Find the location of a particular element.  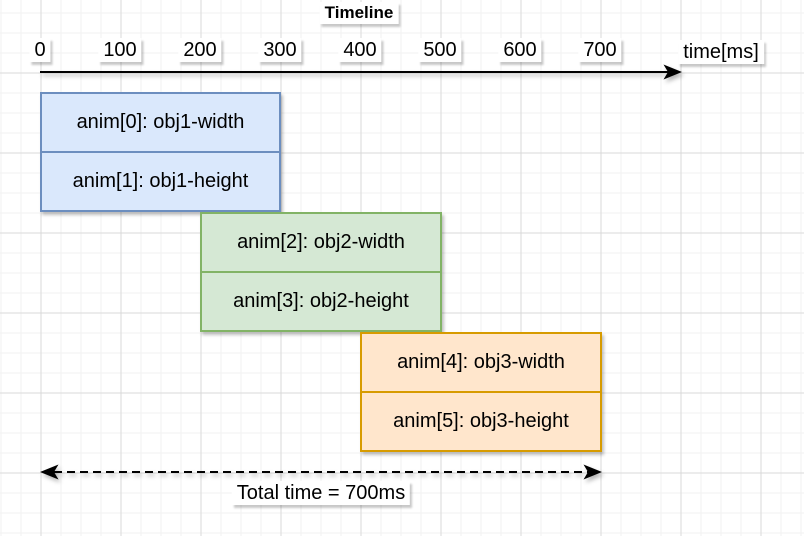

anim-bar-label: anim[2]: obj2-width is located at coordinates (321, 242).